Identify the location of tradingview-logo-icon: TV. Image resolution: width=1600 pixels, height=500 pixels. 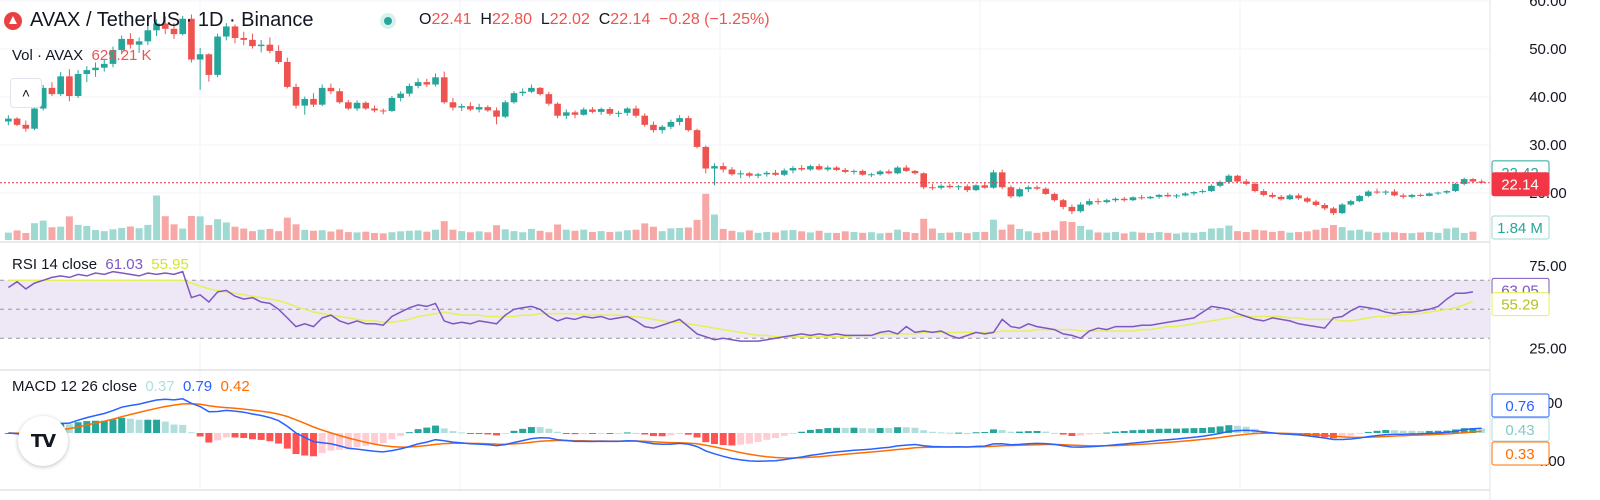
(43, 441).